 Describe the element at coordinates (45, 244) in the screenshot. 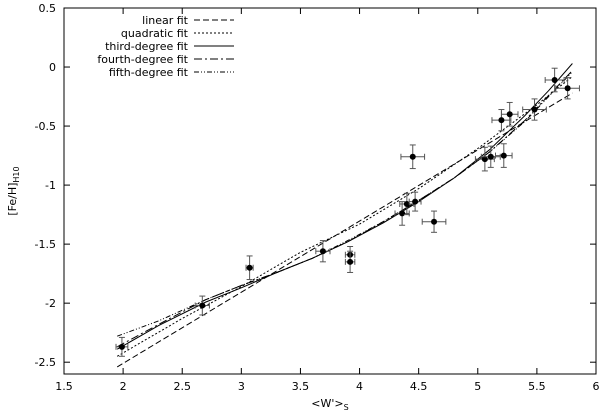

I see `y-tick-label: -1.5` at that location.